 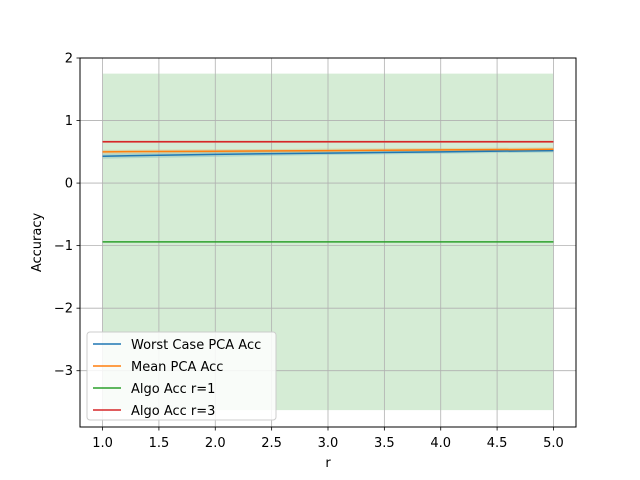 What do you see at coordinates (553, 443) in the screenshot?
I see `x-tick-label-9: 5.0` at bounding box center [553, 443].